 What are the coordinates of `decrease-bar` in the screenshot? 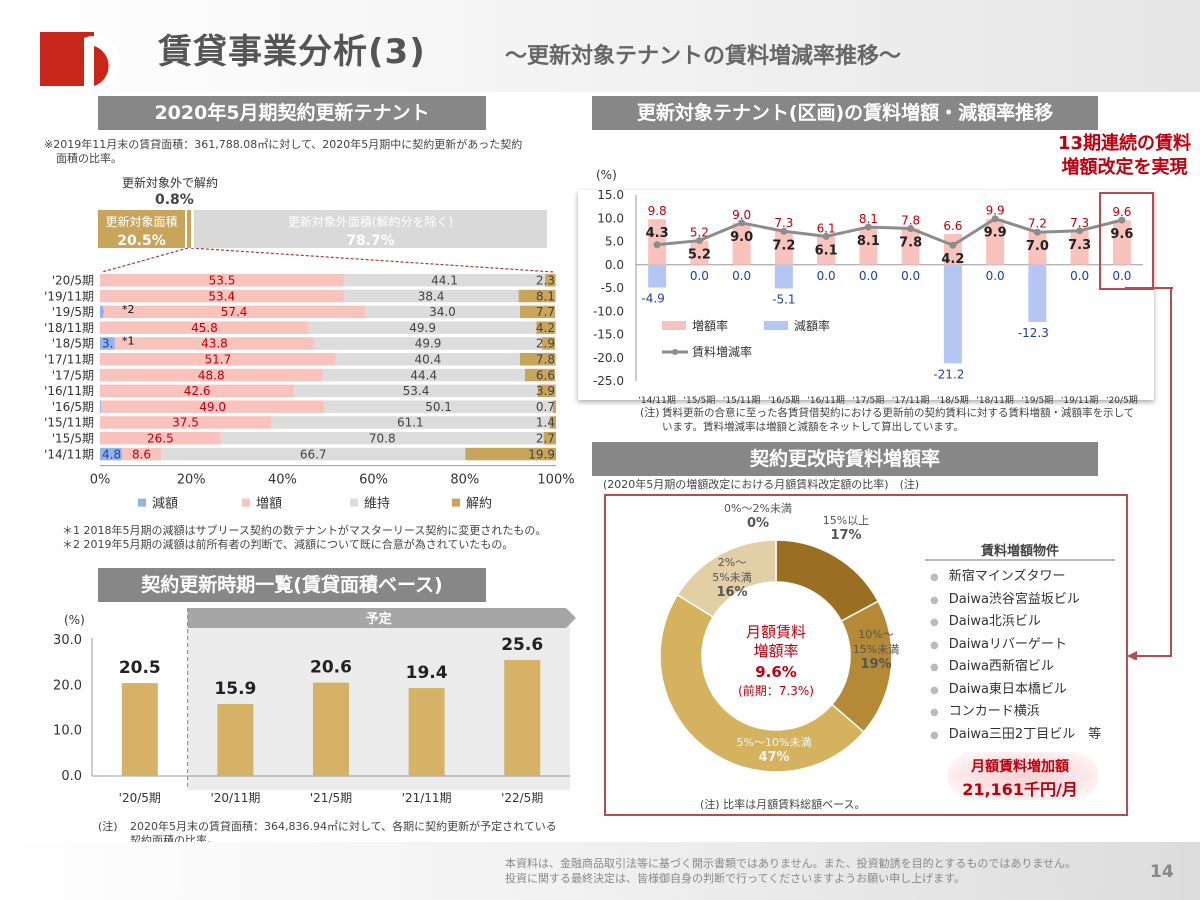 It's located at (1037, 293).